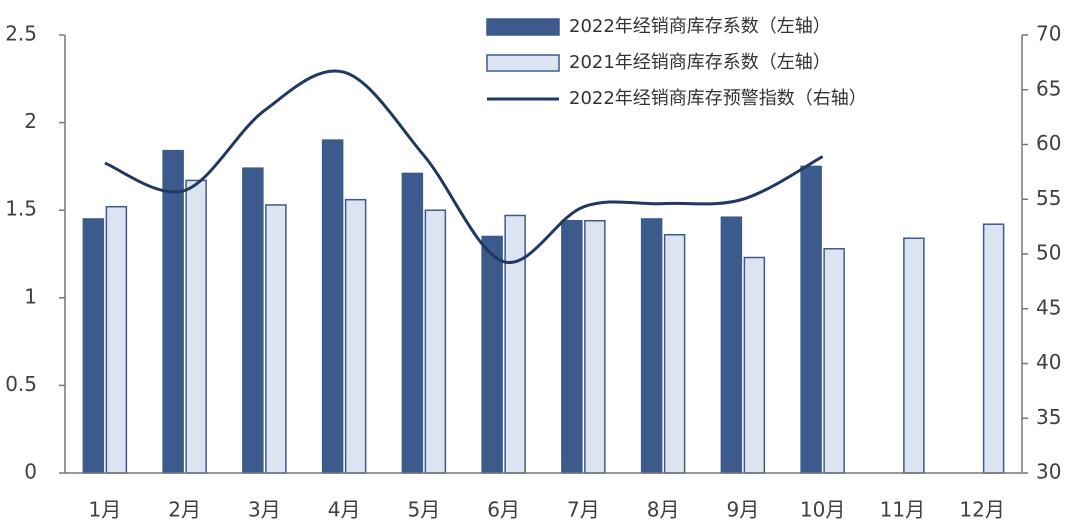 Image resolution: width=1080 pixels, height=528 pixels. What do you see at coordinates (1048, 362) in the screenshot?
I see `y2-tick-label: 40` at bounding box center [1048, 362].